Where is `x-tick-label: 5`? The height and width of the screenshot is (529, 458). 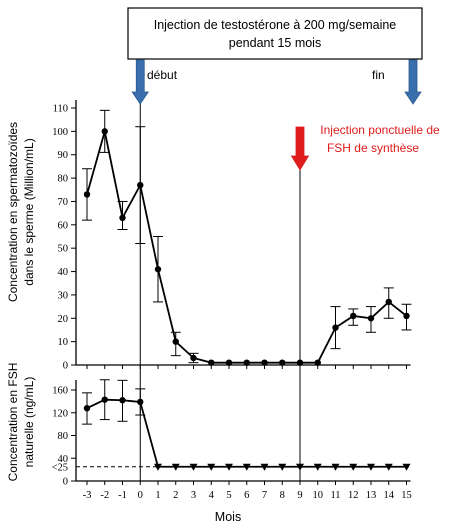
x-tick-label: 5 is located at coordinates (228, 495).